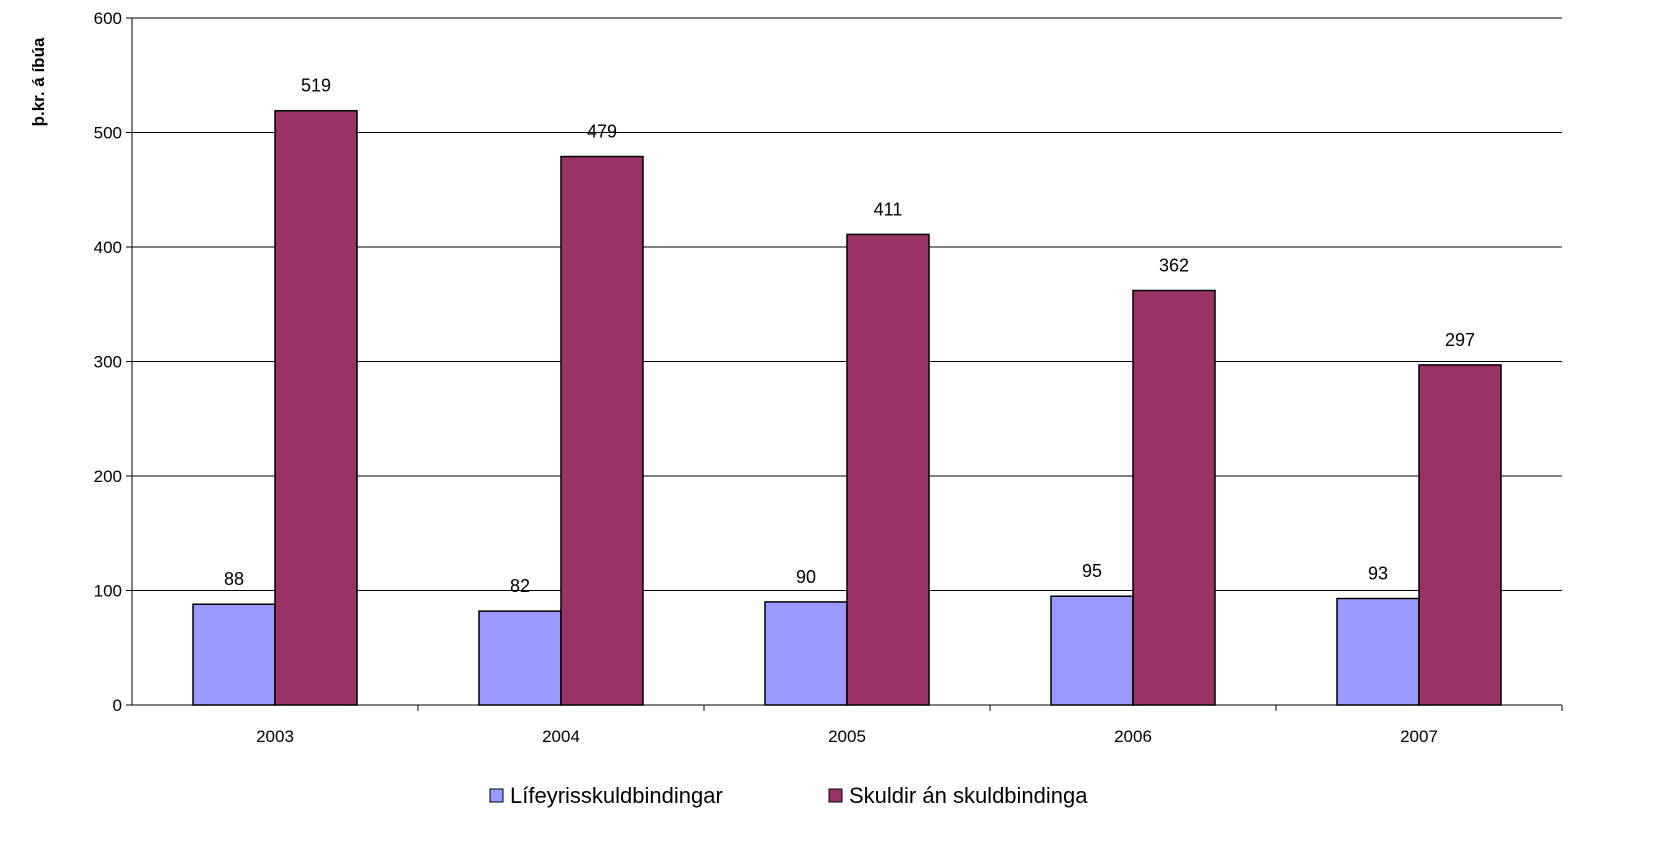 The image size is (1659, 863). I want to click on y-tick-label: 600, so click(108, 18).